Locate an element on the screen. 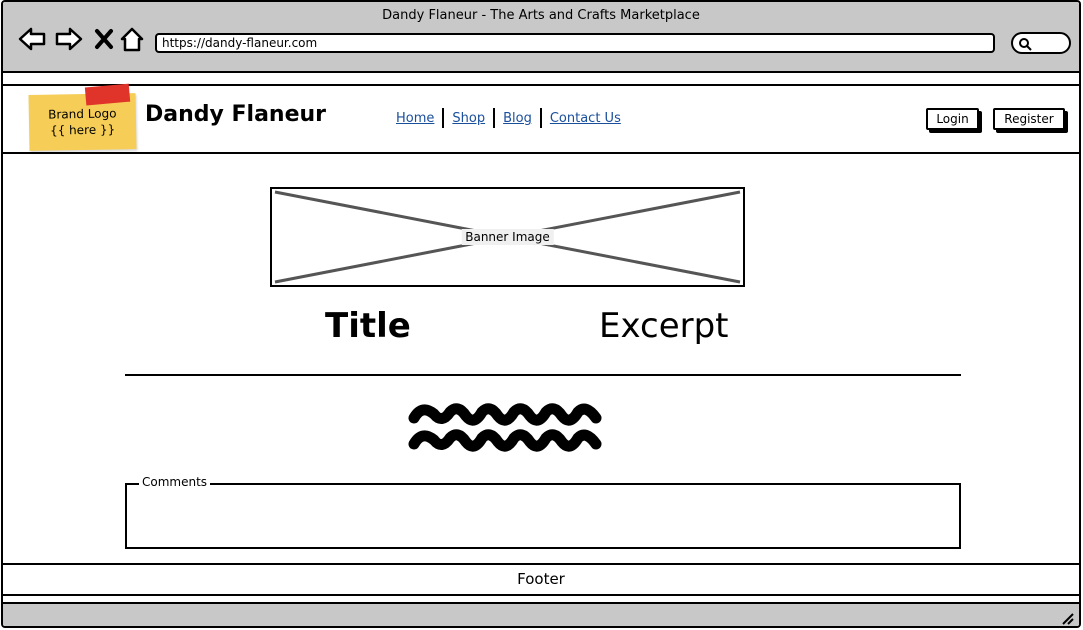 The image size is (1083, 630). browser-status-bar is located at coordinates (541, 614).